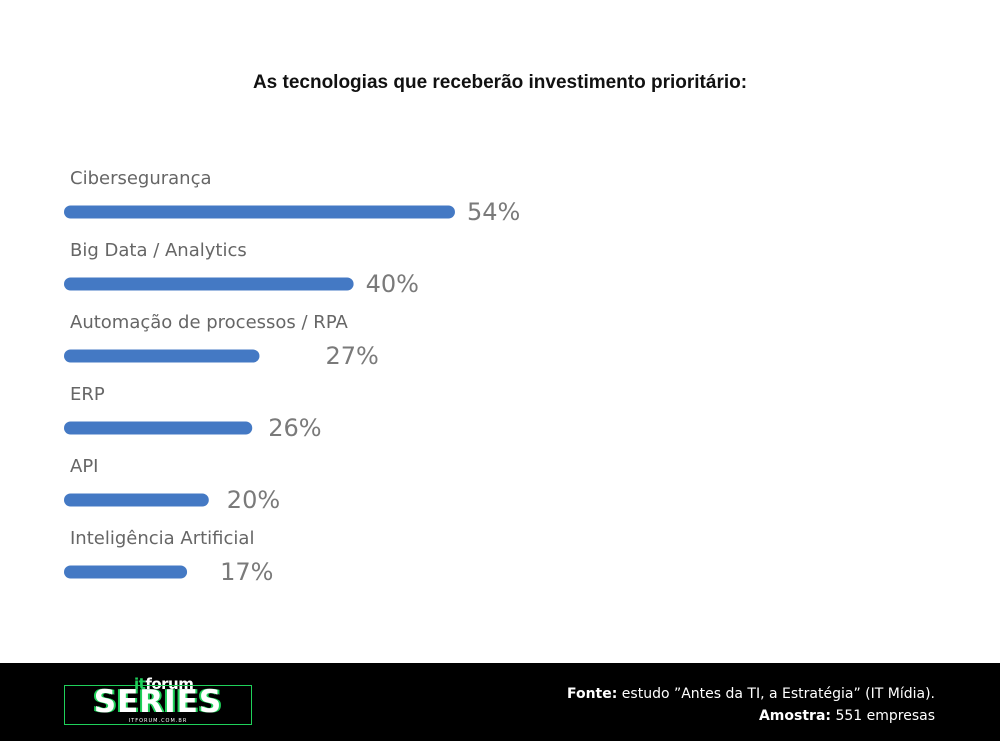 This screenshot has height=741, width=1000. I want to click on value-label: 26%, so click(294, 428).